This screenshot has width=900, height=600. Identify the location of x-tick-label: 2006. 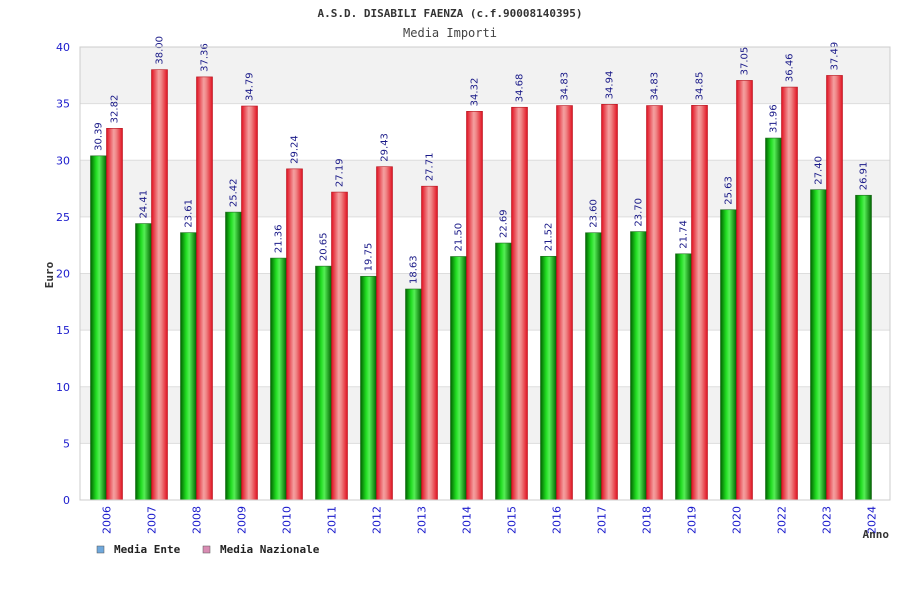
(107, 520).